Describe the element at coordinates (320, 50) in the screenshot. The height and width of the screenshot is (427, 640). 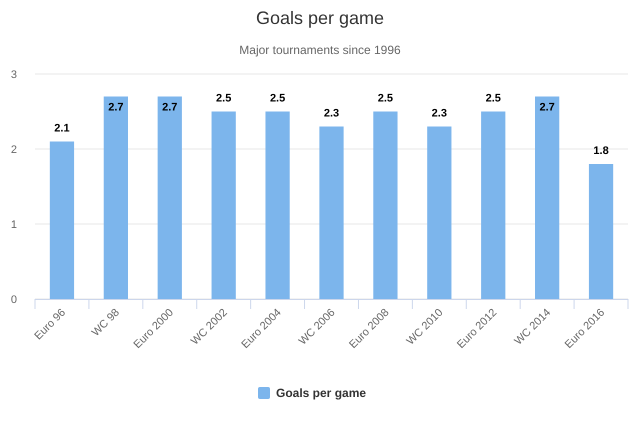
I see `chart-subtitle: Major tournaments since 1996` at that location.